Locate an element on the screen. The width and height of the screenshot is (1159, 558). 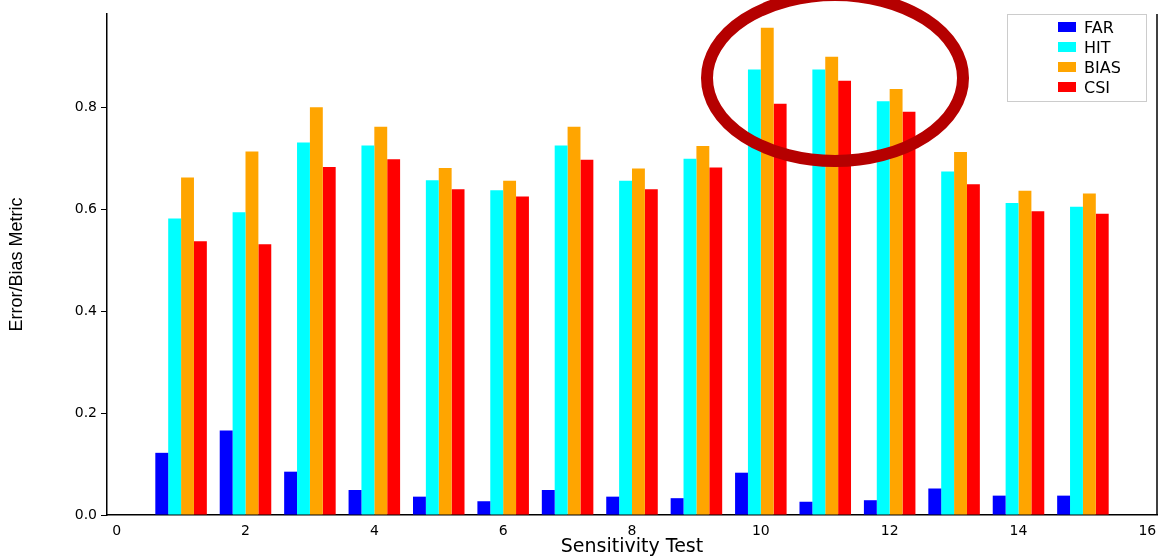
y-tick-label: 0.4 is located at coordinates (86, 309).